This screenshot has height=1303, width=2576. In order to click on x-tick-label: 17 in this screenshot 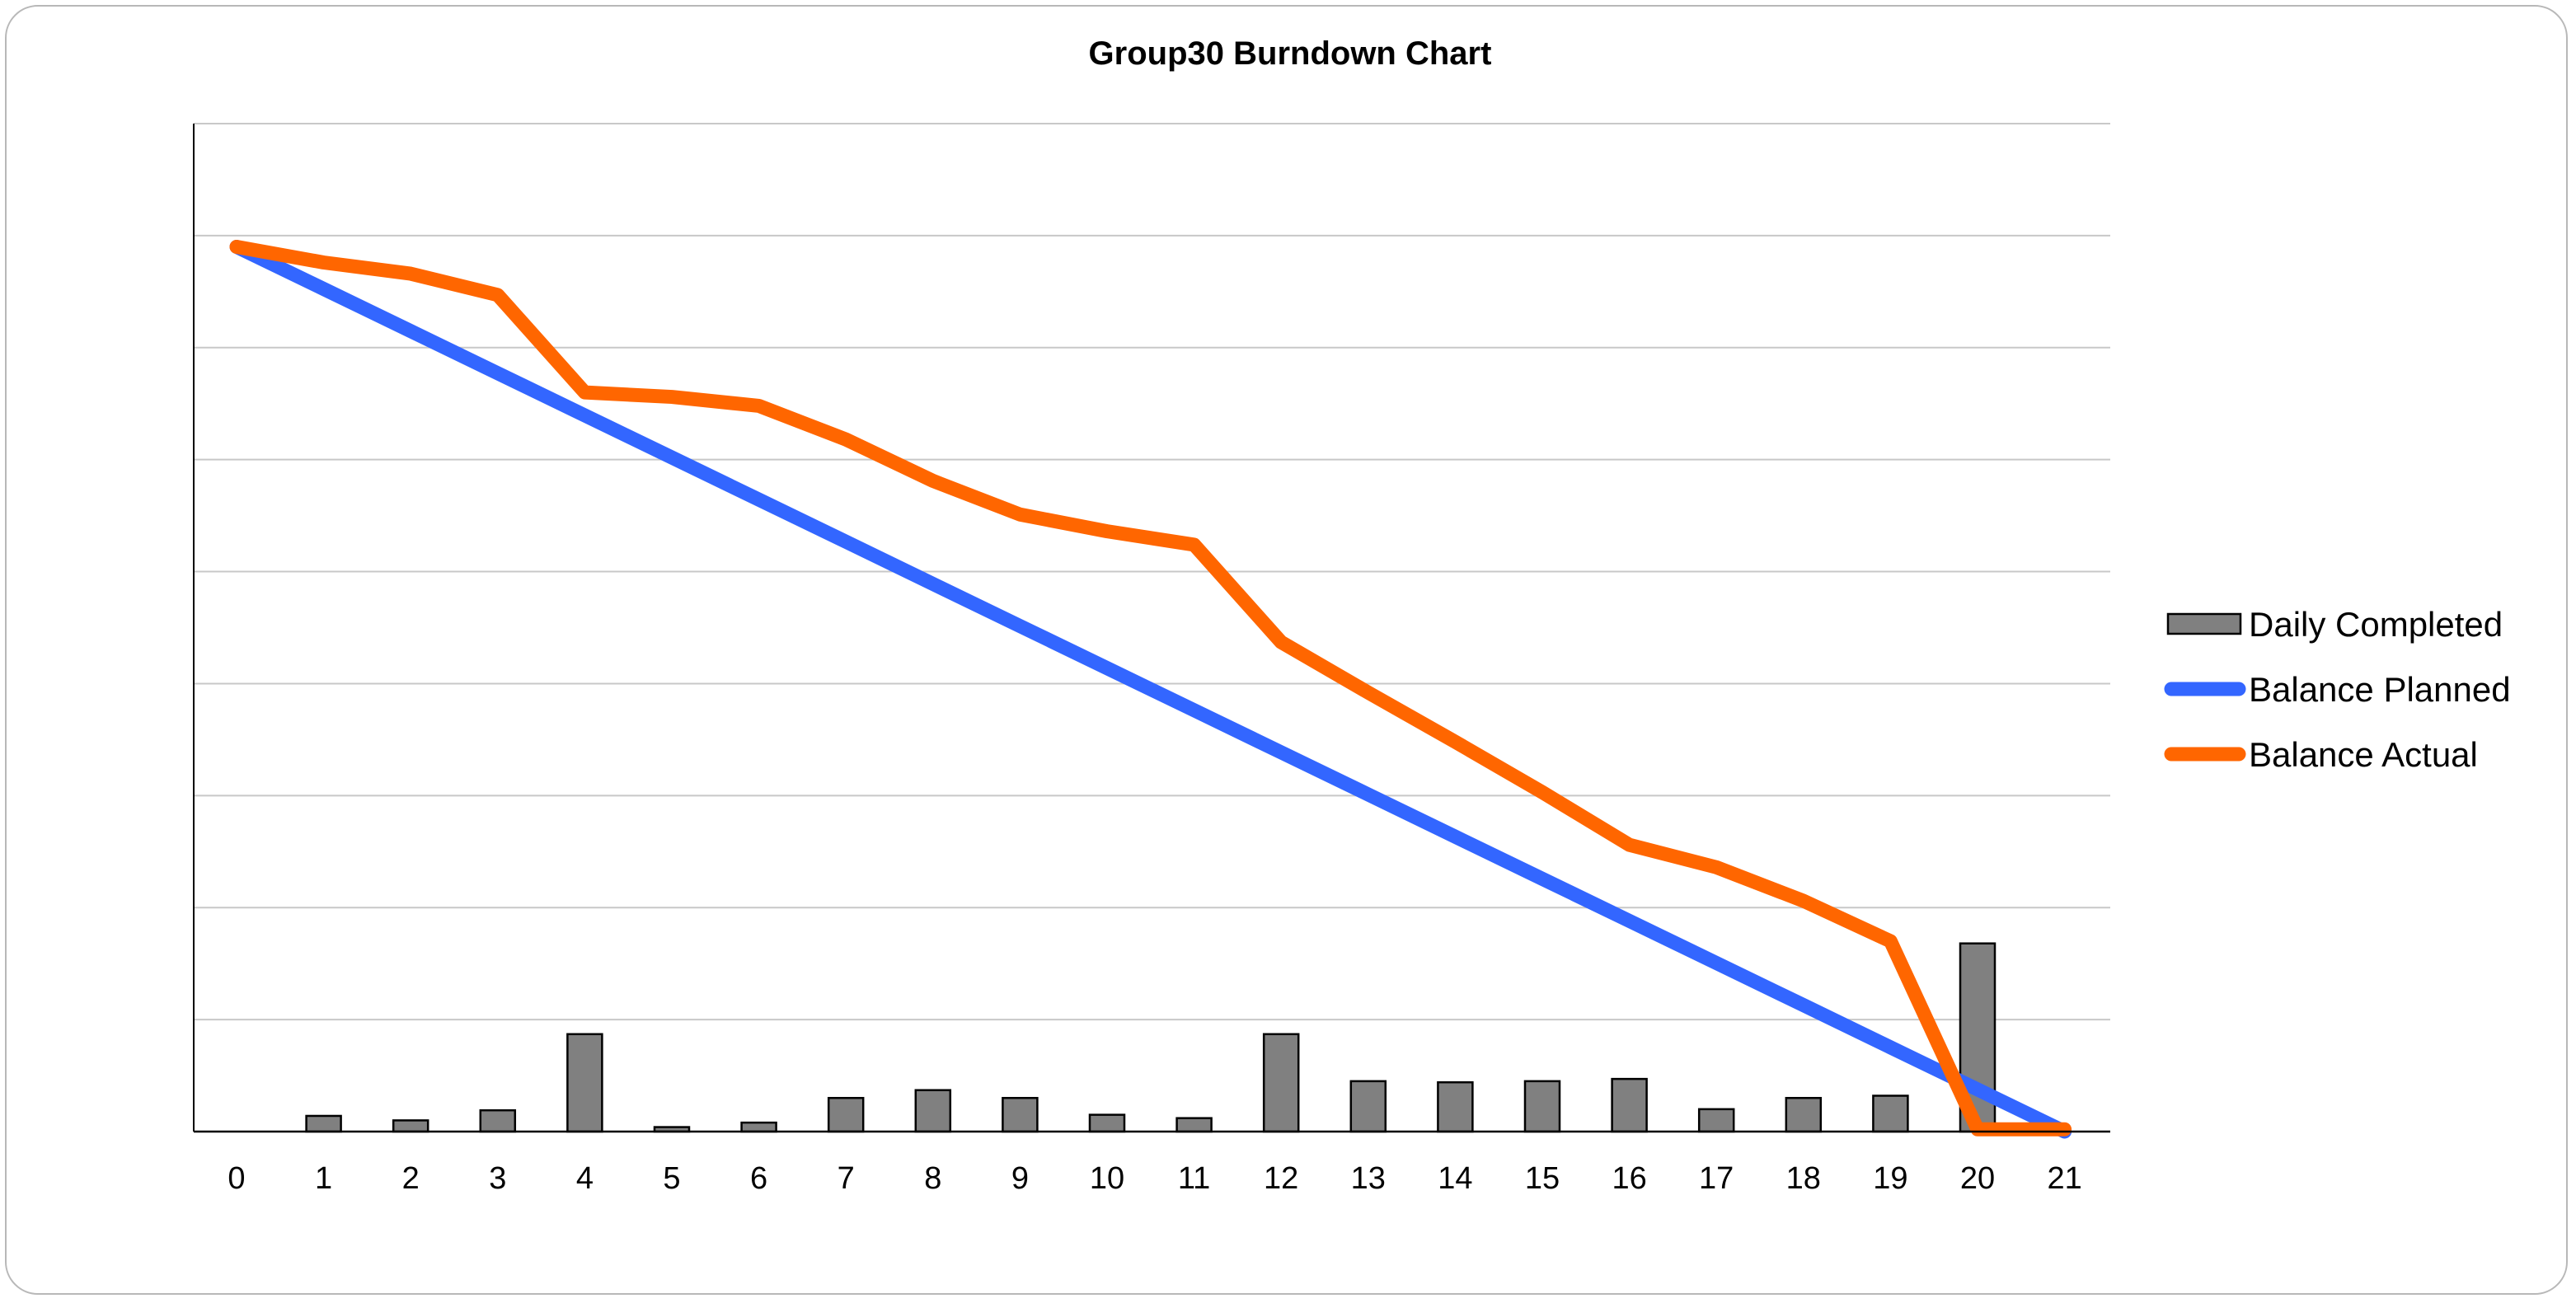, I will do `click(1717, 1179)`.